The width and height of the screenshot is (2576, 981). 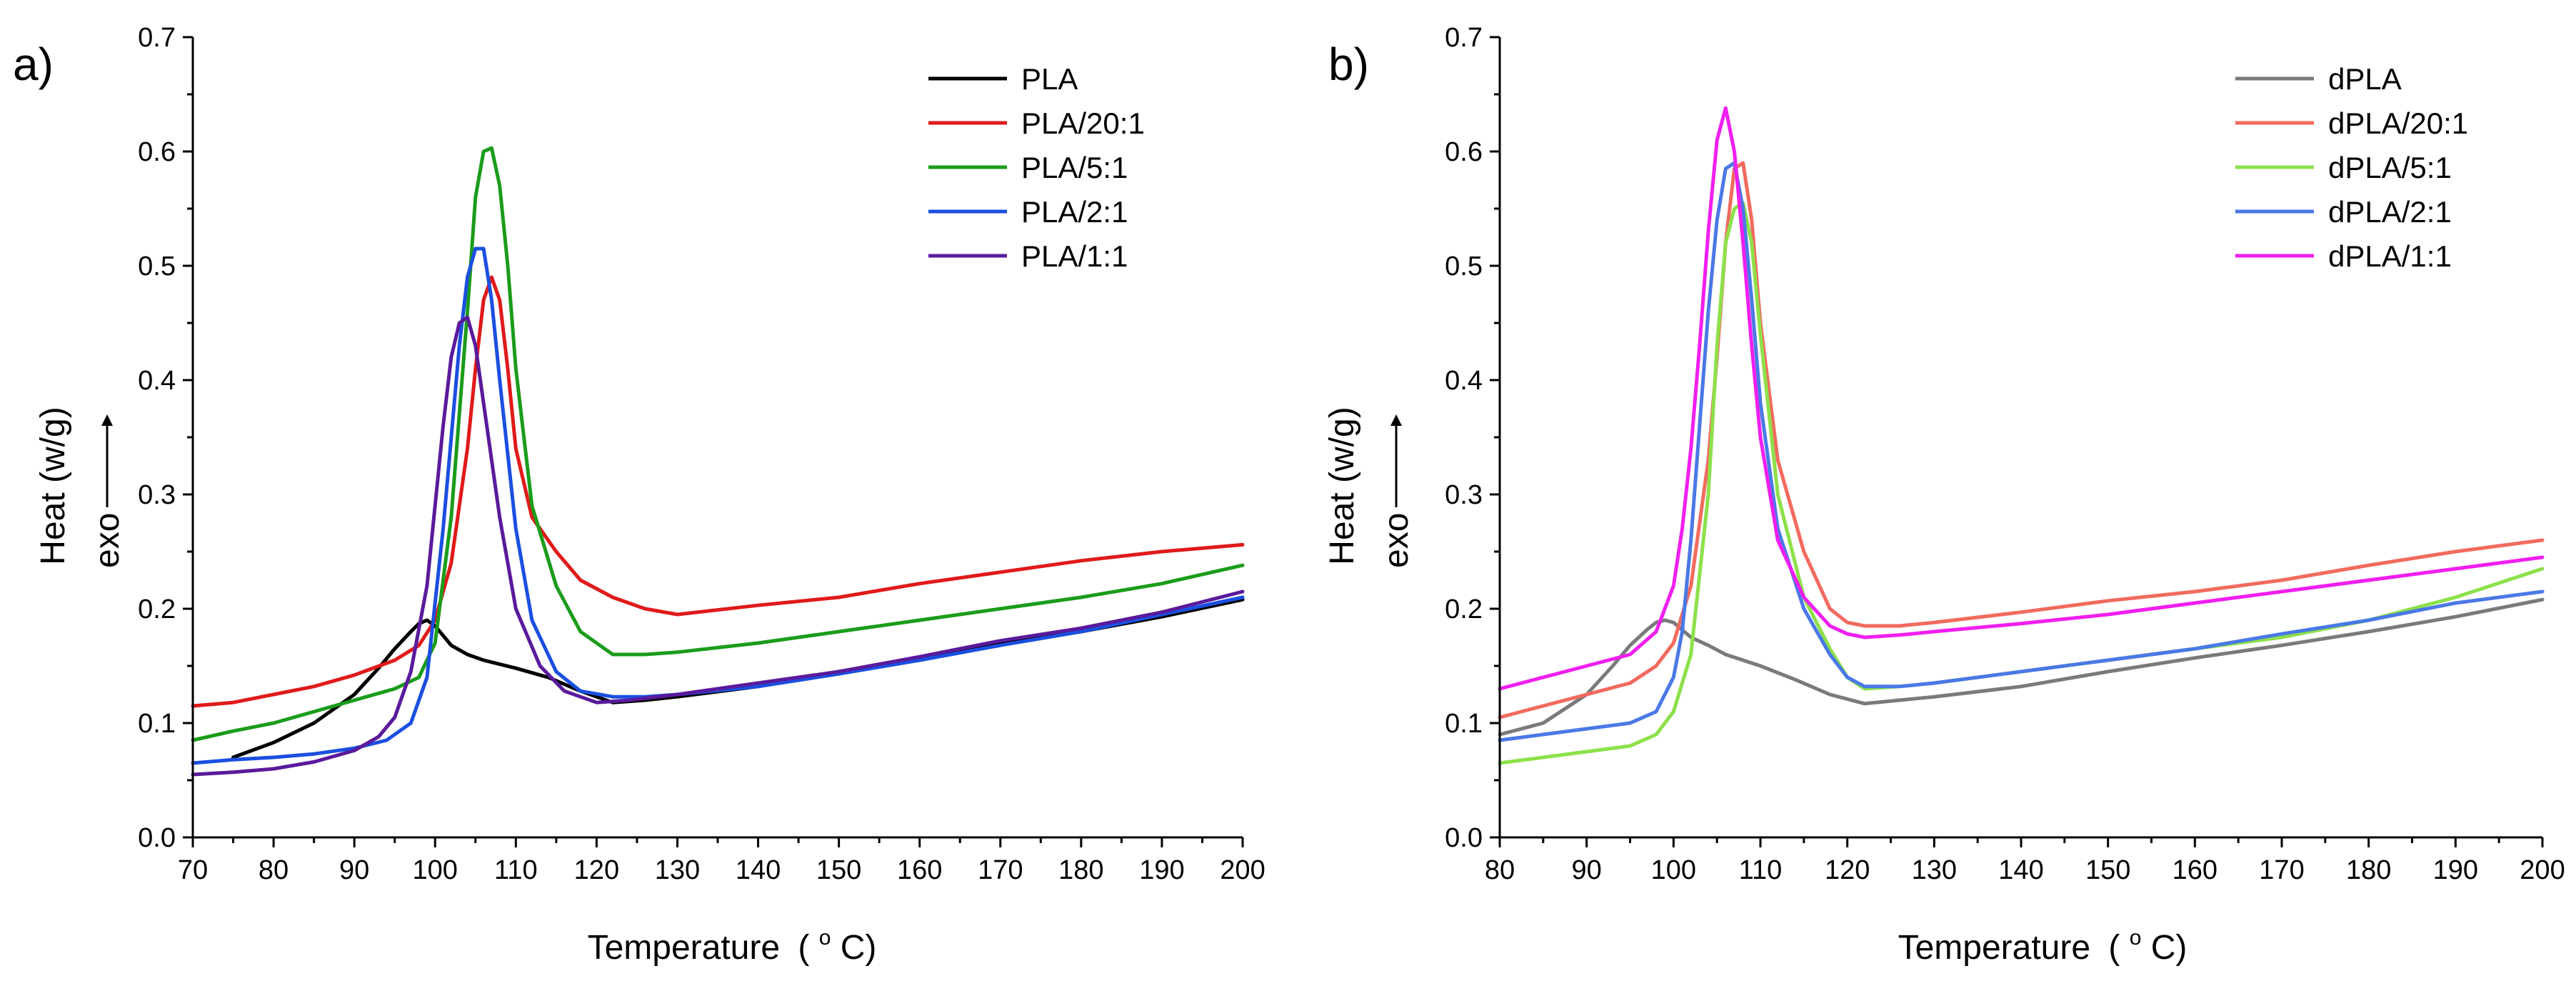 What do you see at coordinates (193, 870) in the screenshot?
I see `x-tick-label: 70` at bounding box center [193, 870].